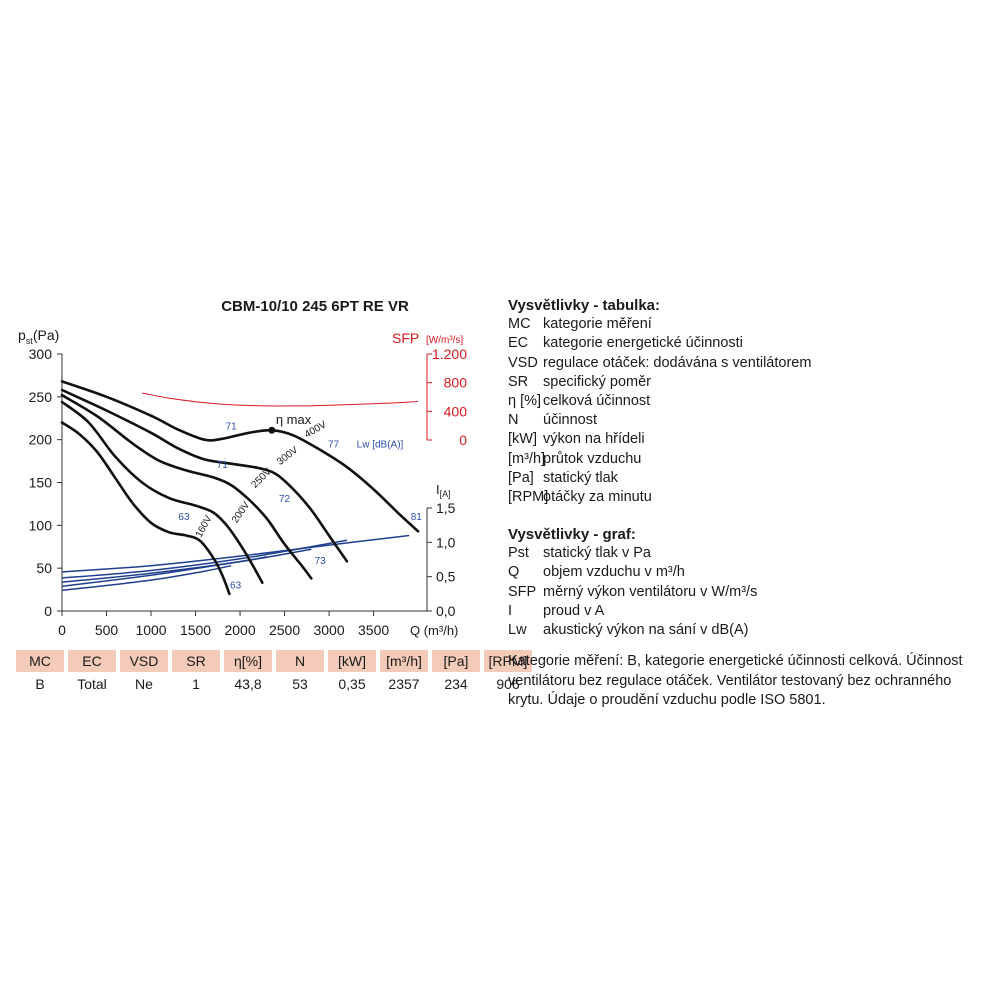 This screenshot has width=1000, height=1000. Describe the element at coordinates (580, 477) in the screenshot. I see `legend-desc: statický tlak` at that location.